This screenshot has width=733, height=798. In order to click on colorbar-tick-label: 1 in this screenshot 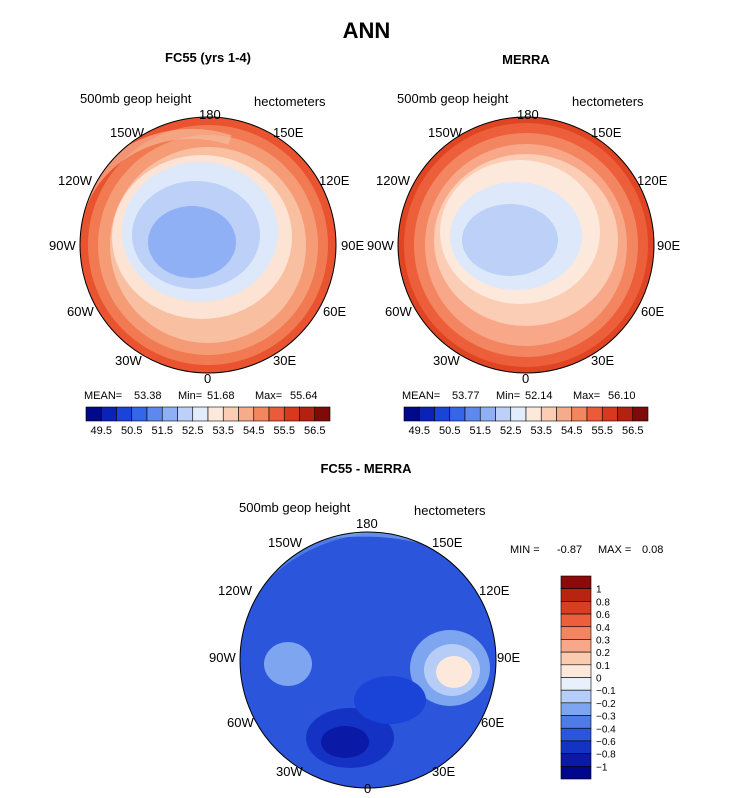, I will do `click(599, 590)`.